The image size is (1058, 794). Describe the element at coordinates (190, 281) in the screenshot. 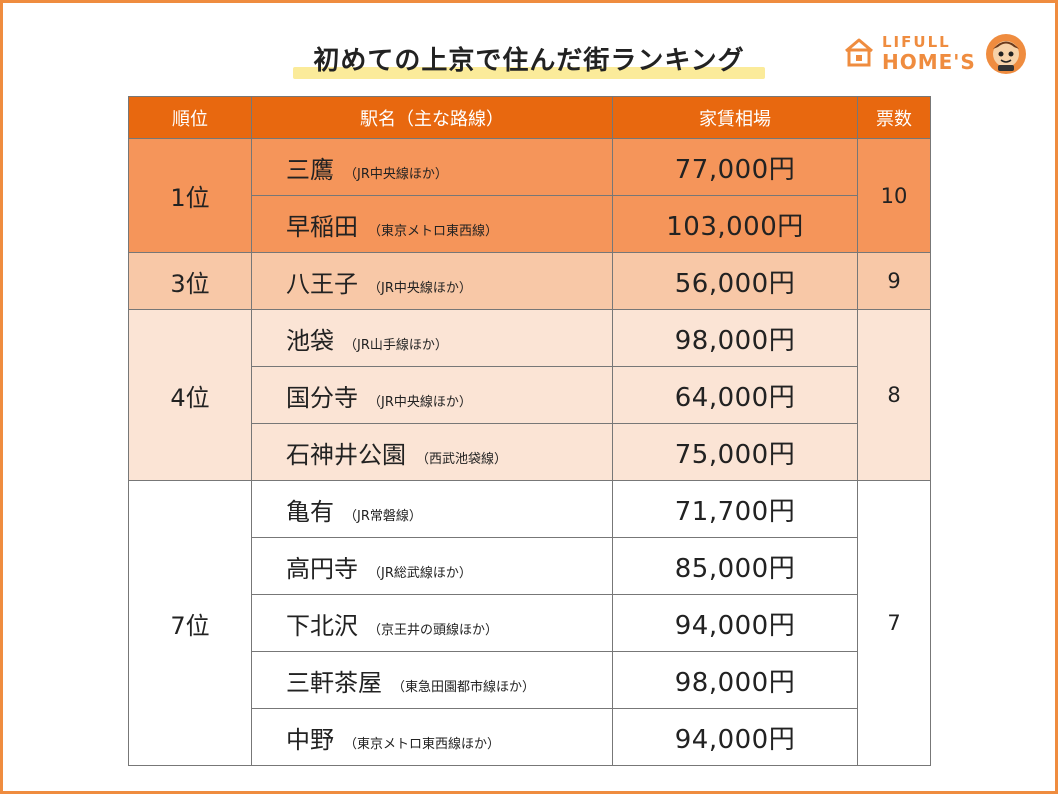

I see `rank-cell: 3位` at that location.